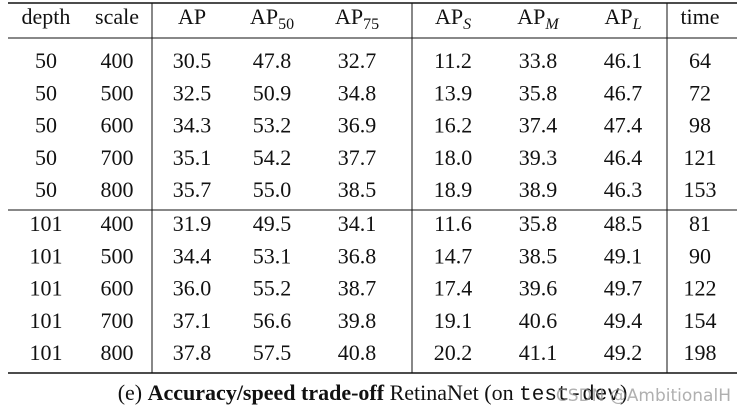  I want to click on table-cell: 154, so click(700, 320).